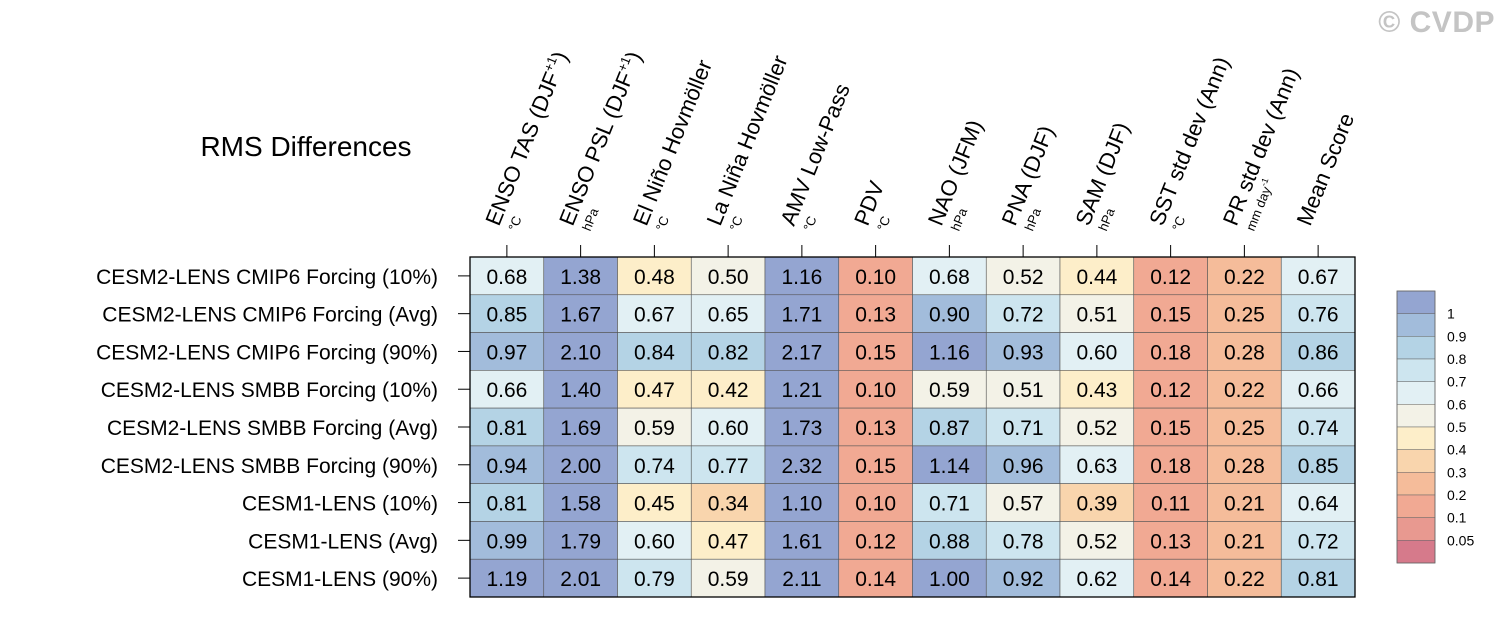  I want to click on cell-value-label: 0.42, so click(728, 390).